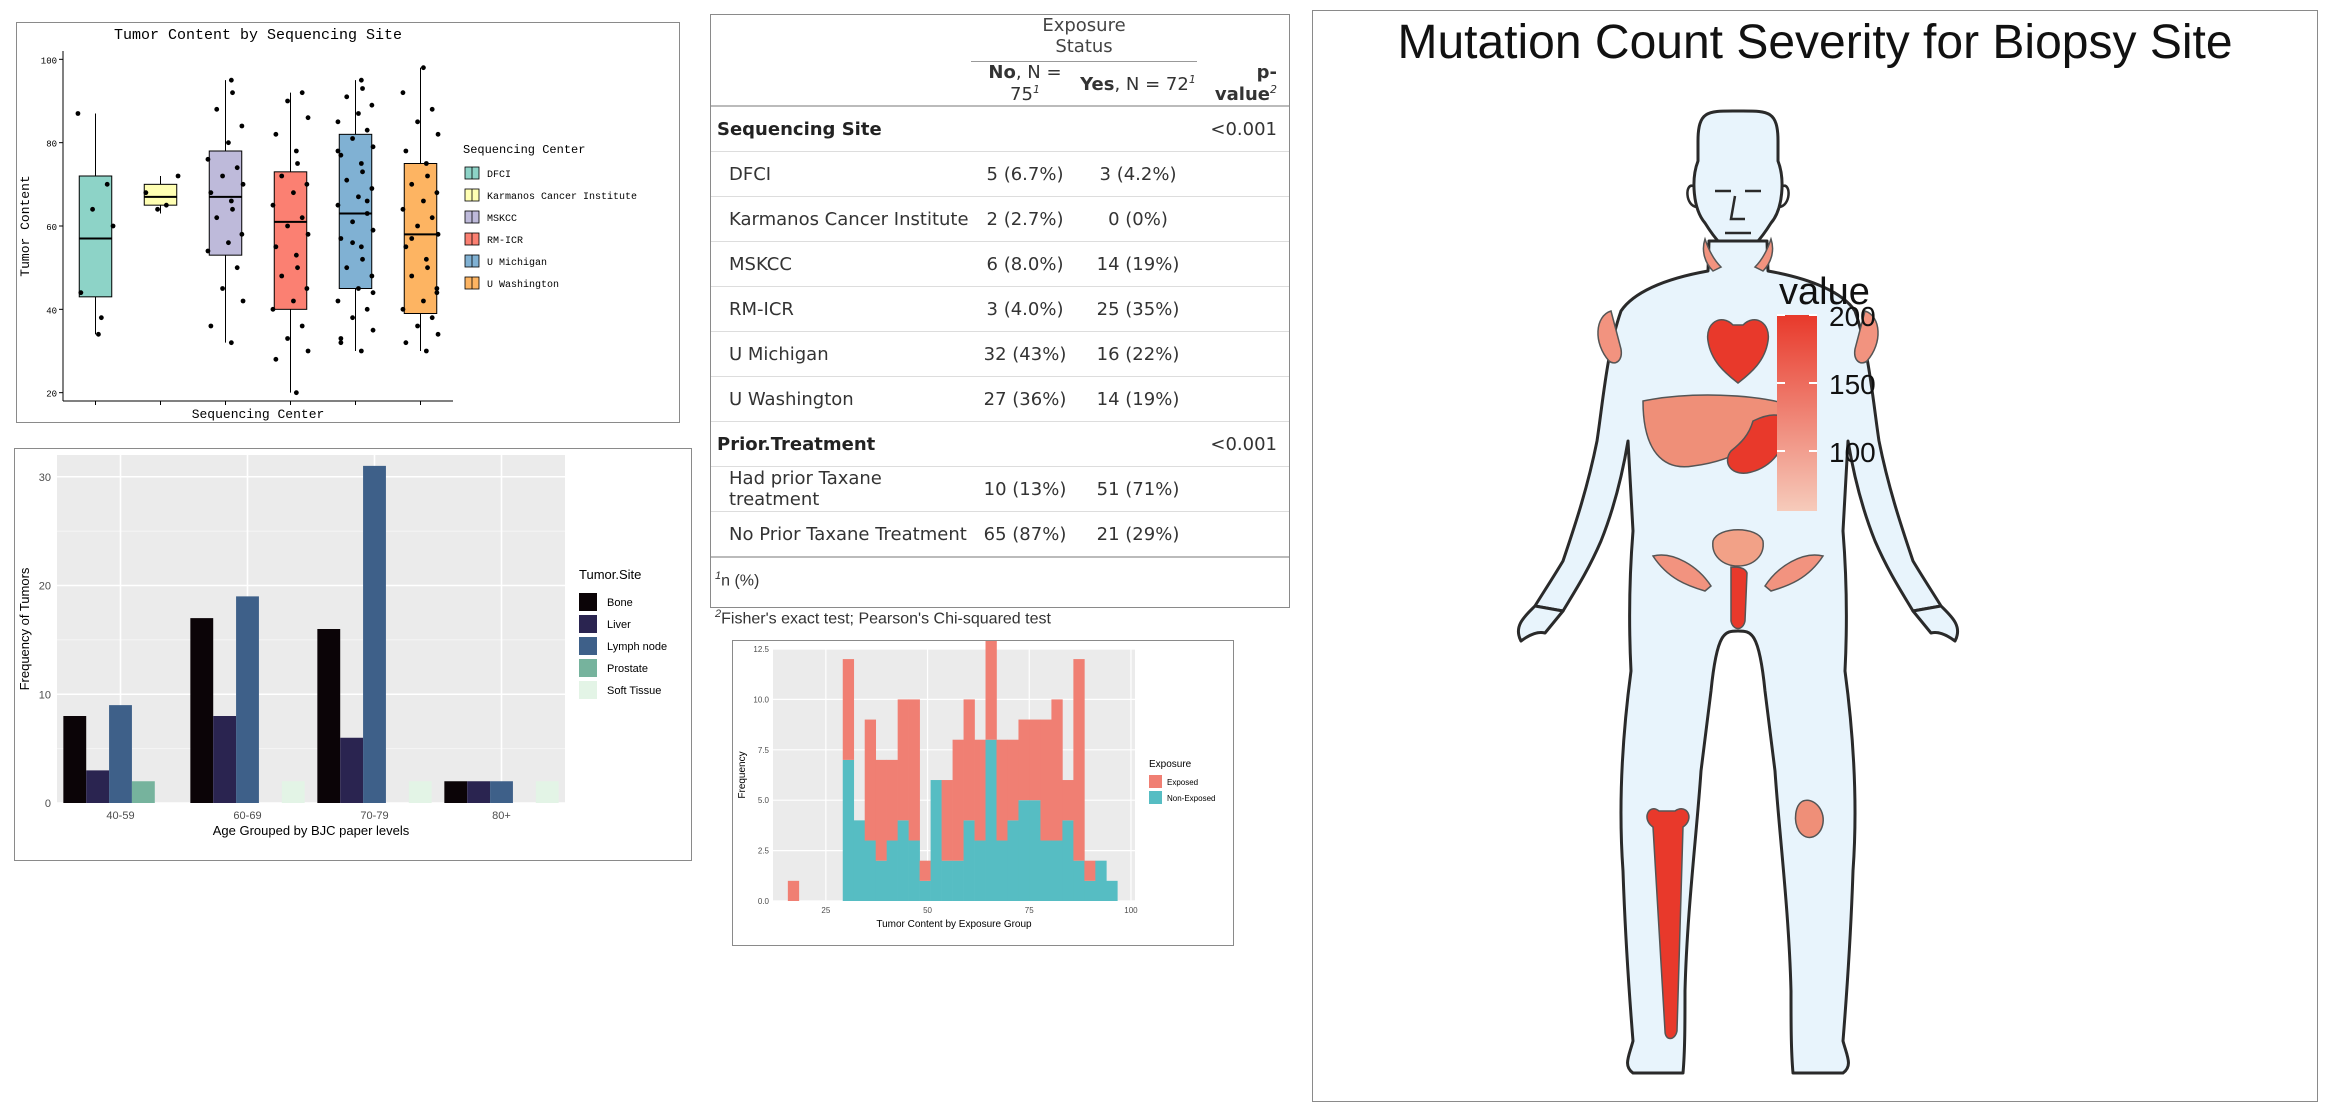  Describe the element at coordinates (764, 901) in the screenshot. I see `y-tick-label: 0.0` at that location.